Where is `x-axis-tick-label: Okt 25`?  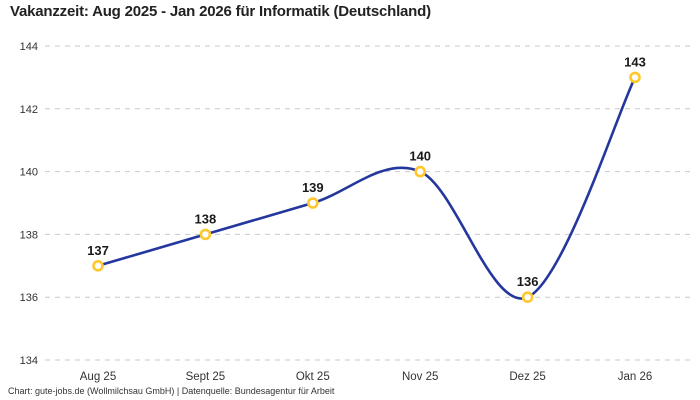
x-axis-tick-label: Okt 25 is located at coordinates (313, 377).